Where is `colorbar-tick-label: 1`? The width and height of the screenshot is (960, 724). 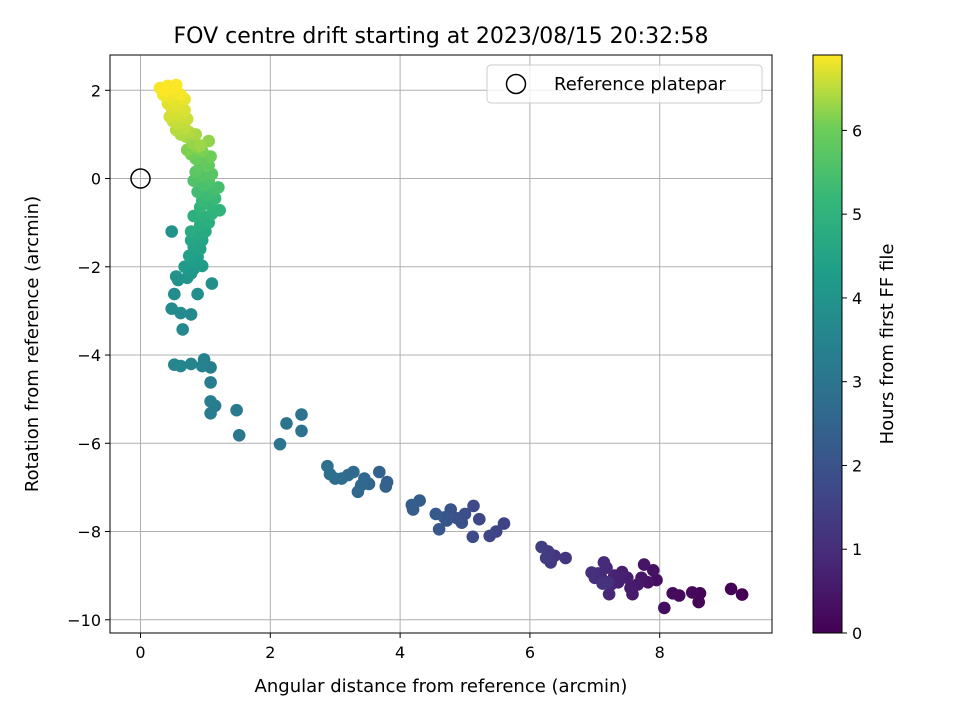 colorbar-tick-label: 1 is located at coordinates (857, 549).